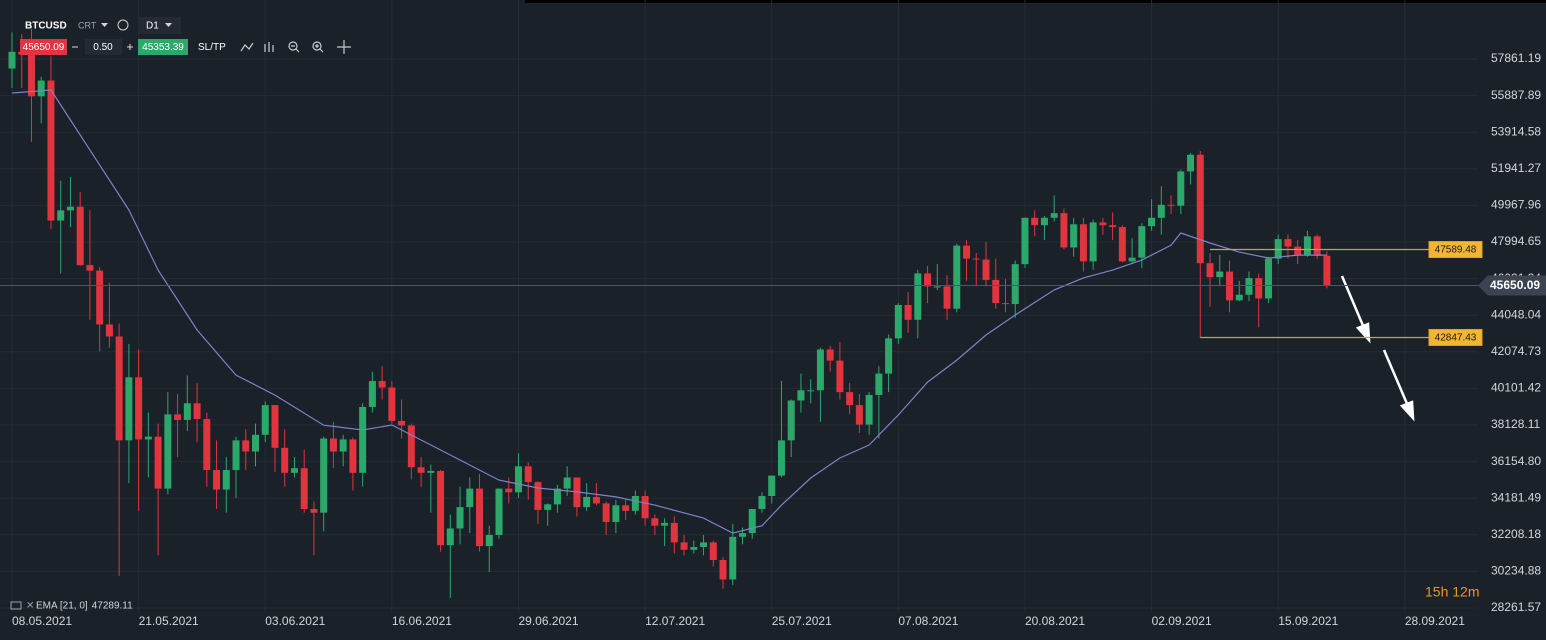 The image size is (1546, 640). Describe the element at coordinates (1516, 168) in the screenshot. I see `y-tick-label: 51941.27` at that location.